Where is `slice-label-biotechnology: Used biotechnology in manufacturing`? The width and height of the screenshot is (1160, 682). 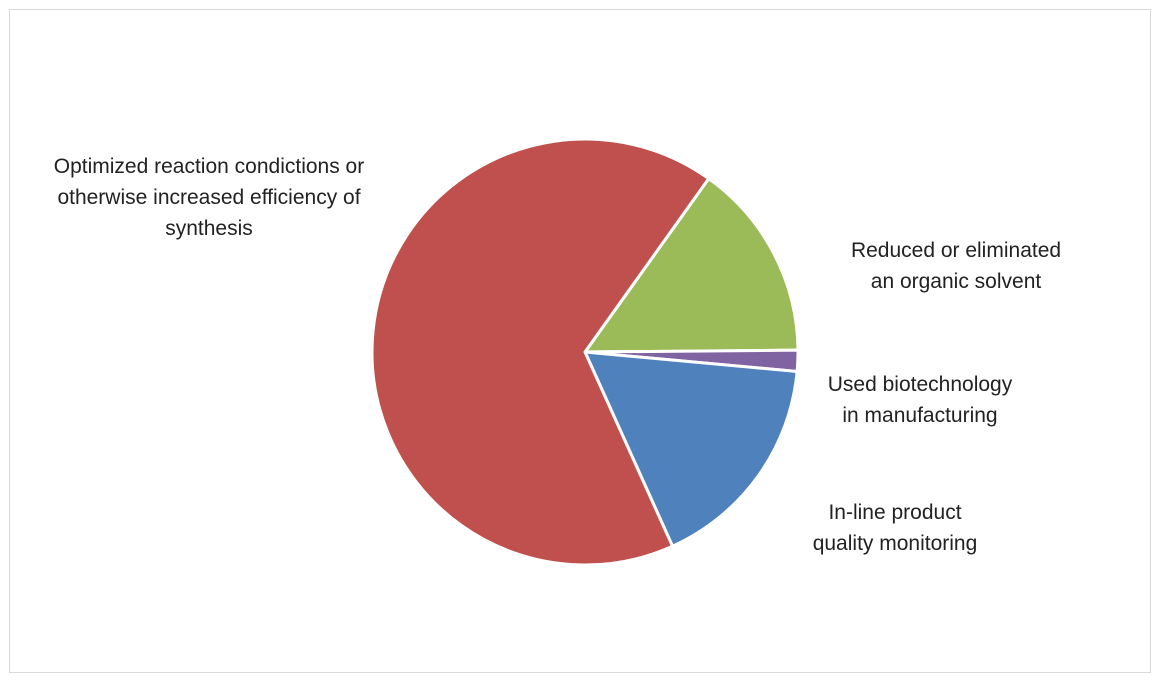
slice-label-biotechnology: Used biotechnology in manufacturing is located at coordinates (920, 400).